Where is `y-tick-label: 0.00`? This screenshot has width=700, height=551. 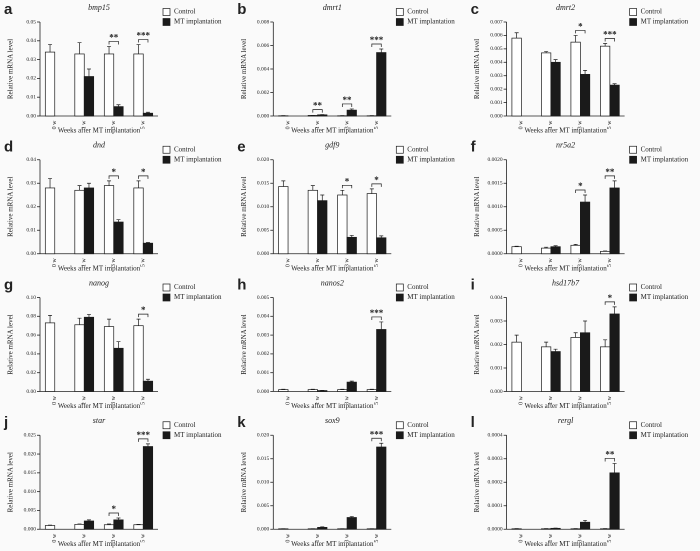 y-tick-label: 0.00 is located at coordinates (31, 392).